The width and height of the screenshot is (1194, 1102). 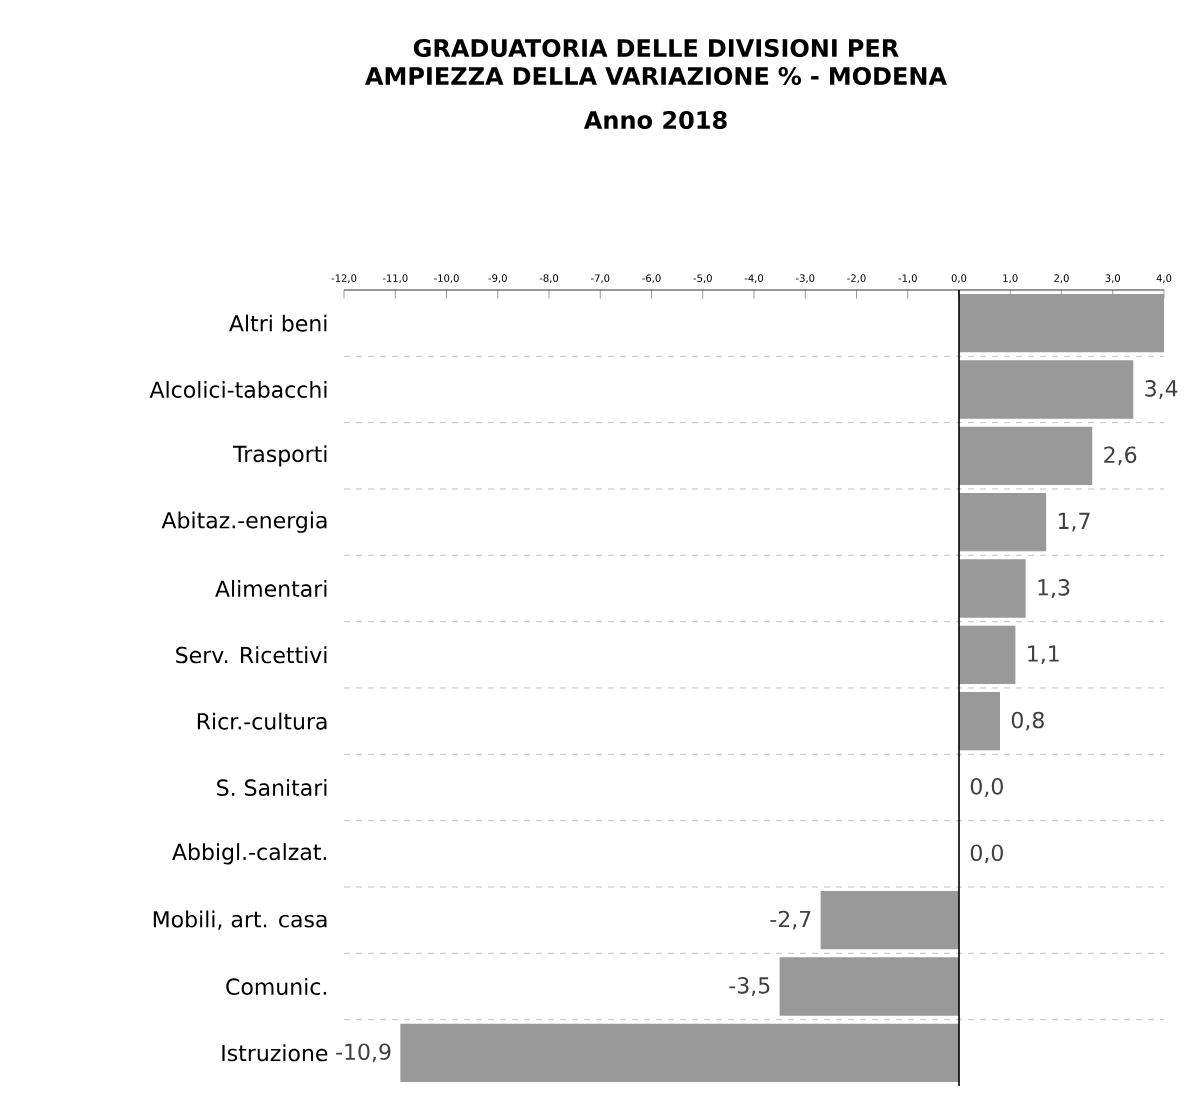 I want to click on data-label: 0,8, so click(x=1027, y=721).